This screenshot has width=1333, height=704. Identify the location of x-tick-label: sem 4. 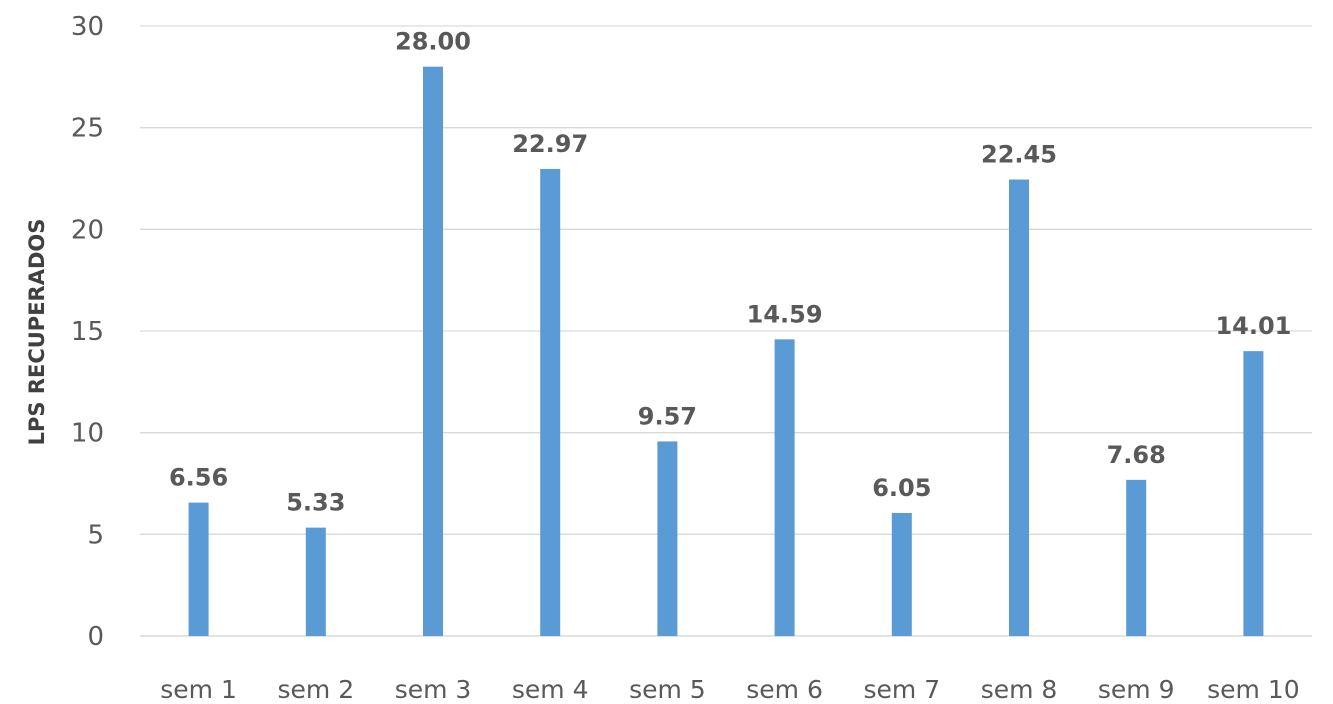
(550, 689).